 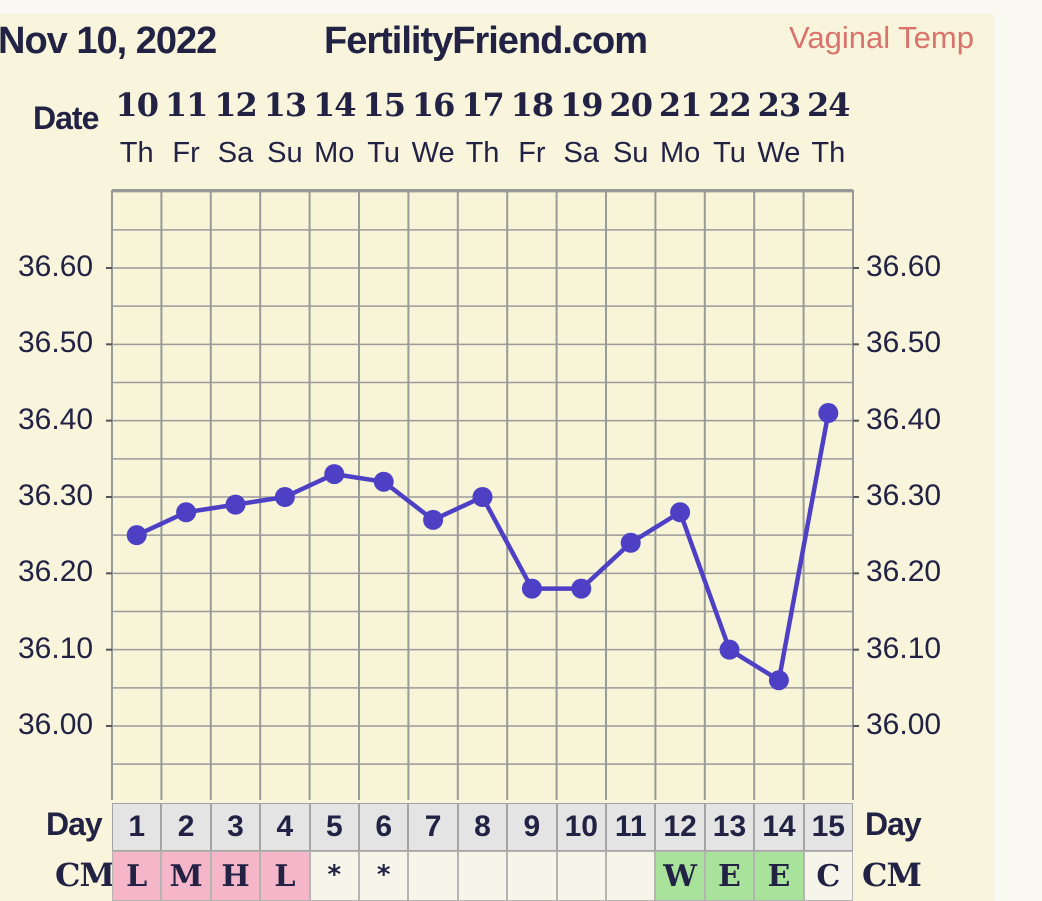 What do you see at coordinates (680, 105) in the screenshot?
I see `date-label: 21` at bounding box center [680, 105].